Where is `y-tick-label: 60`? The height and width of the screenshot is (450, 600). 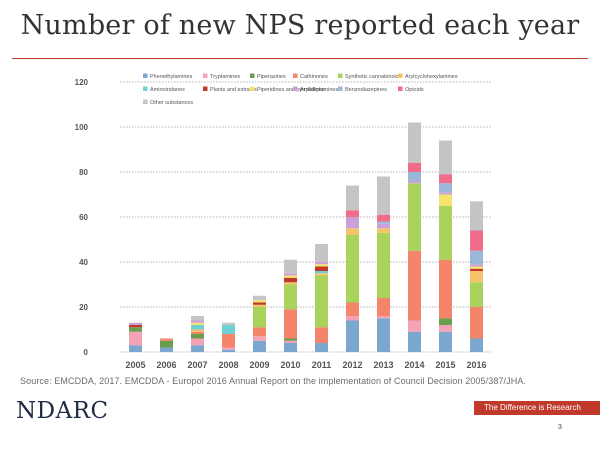
y-tick-label: 60 is located at coordinates (83, 217).